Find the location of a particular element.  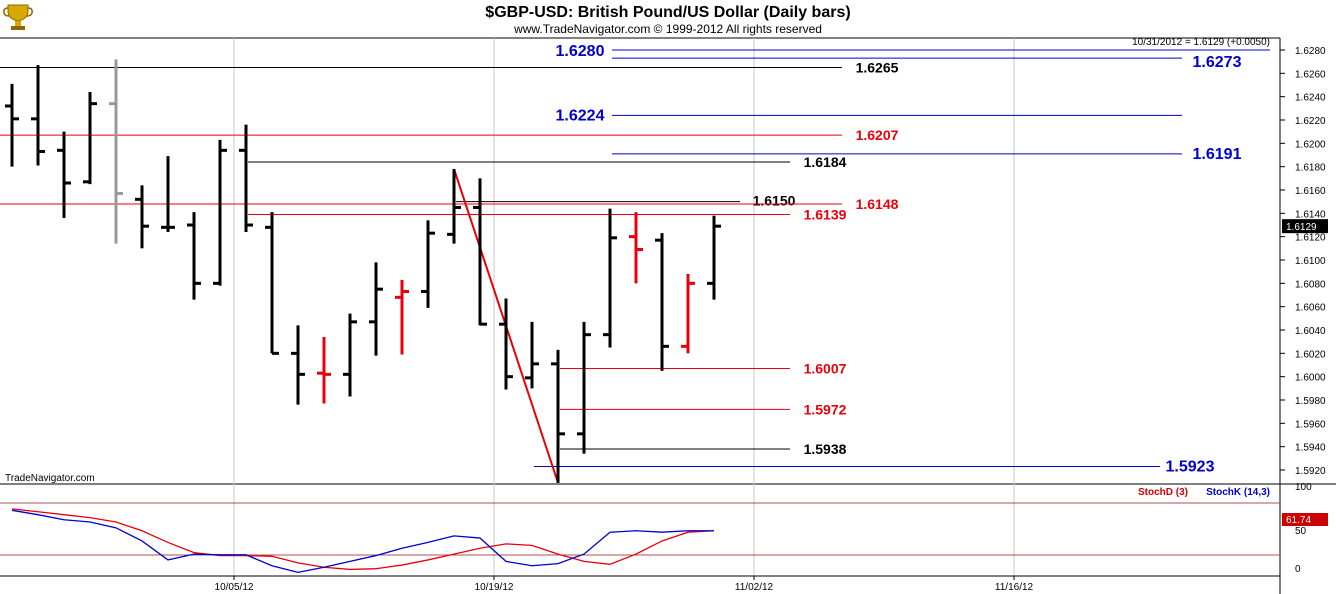

logo-trophy-icon is located at coordinates (18, 17).